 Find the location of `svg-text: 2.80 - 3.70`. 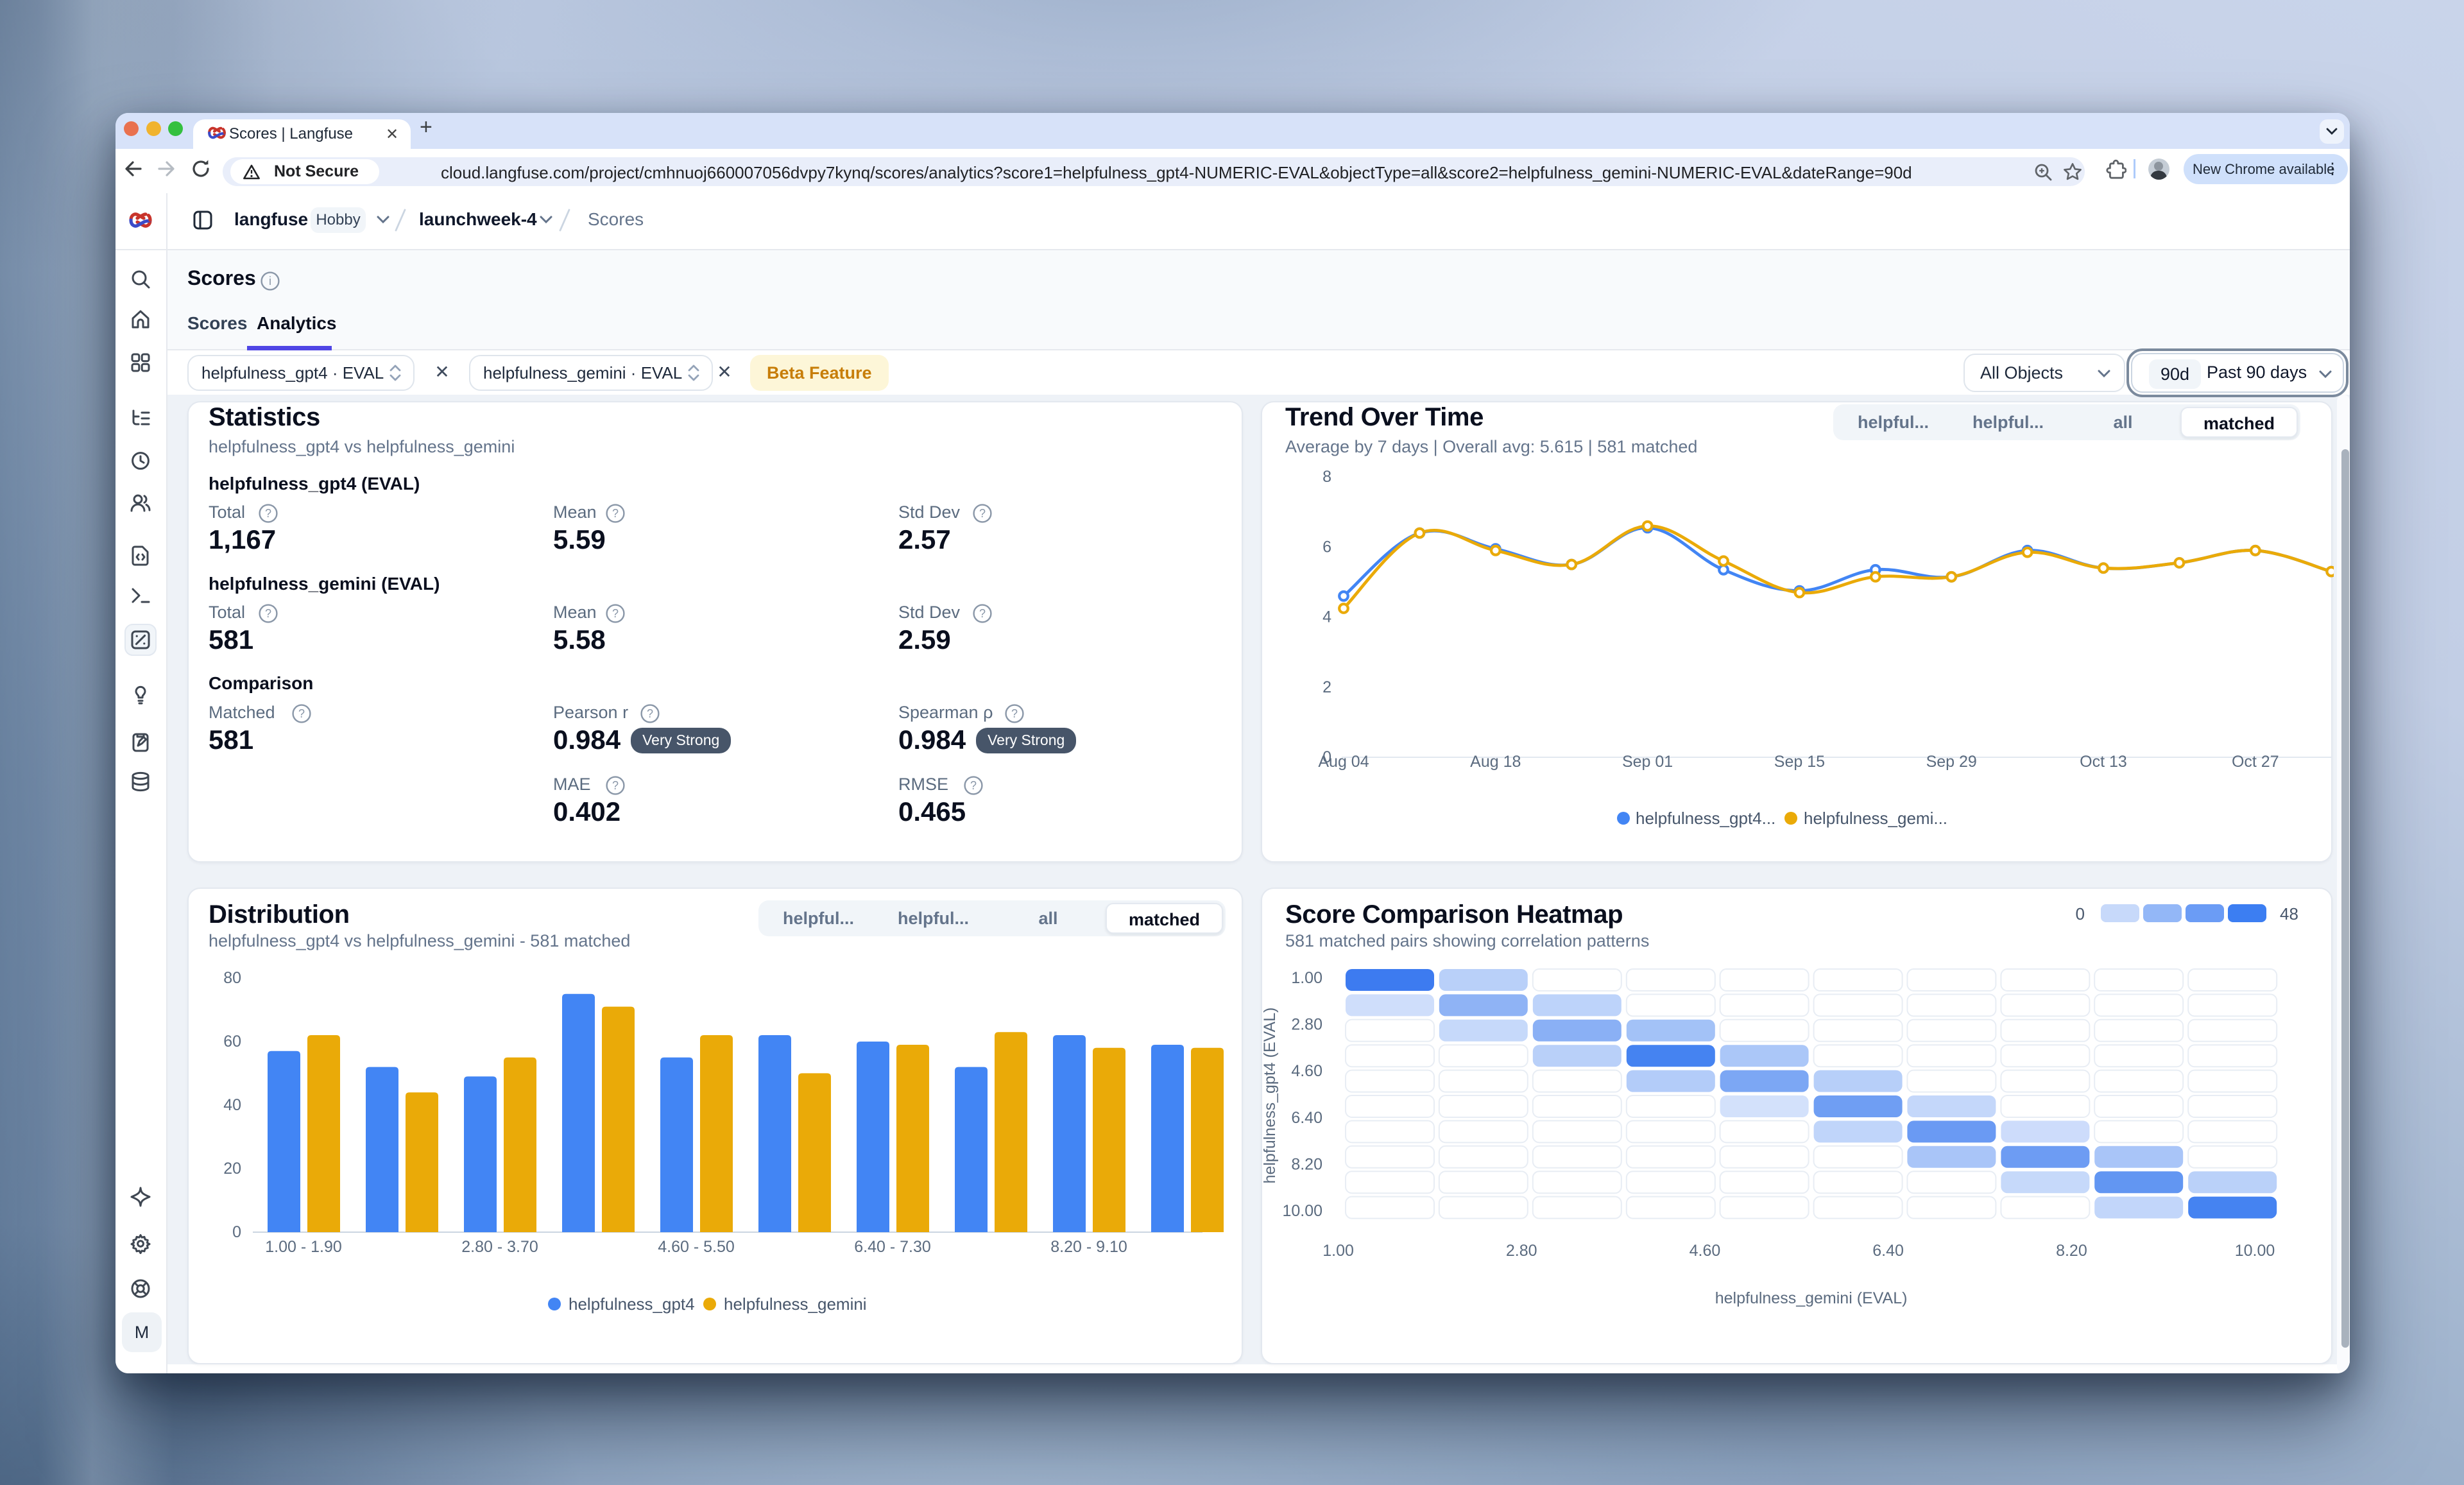

svg-text: 2.80 - 3.70 is located at coordinates (500, 1247).